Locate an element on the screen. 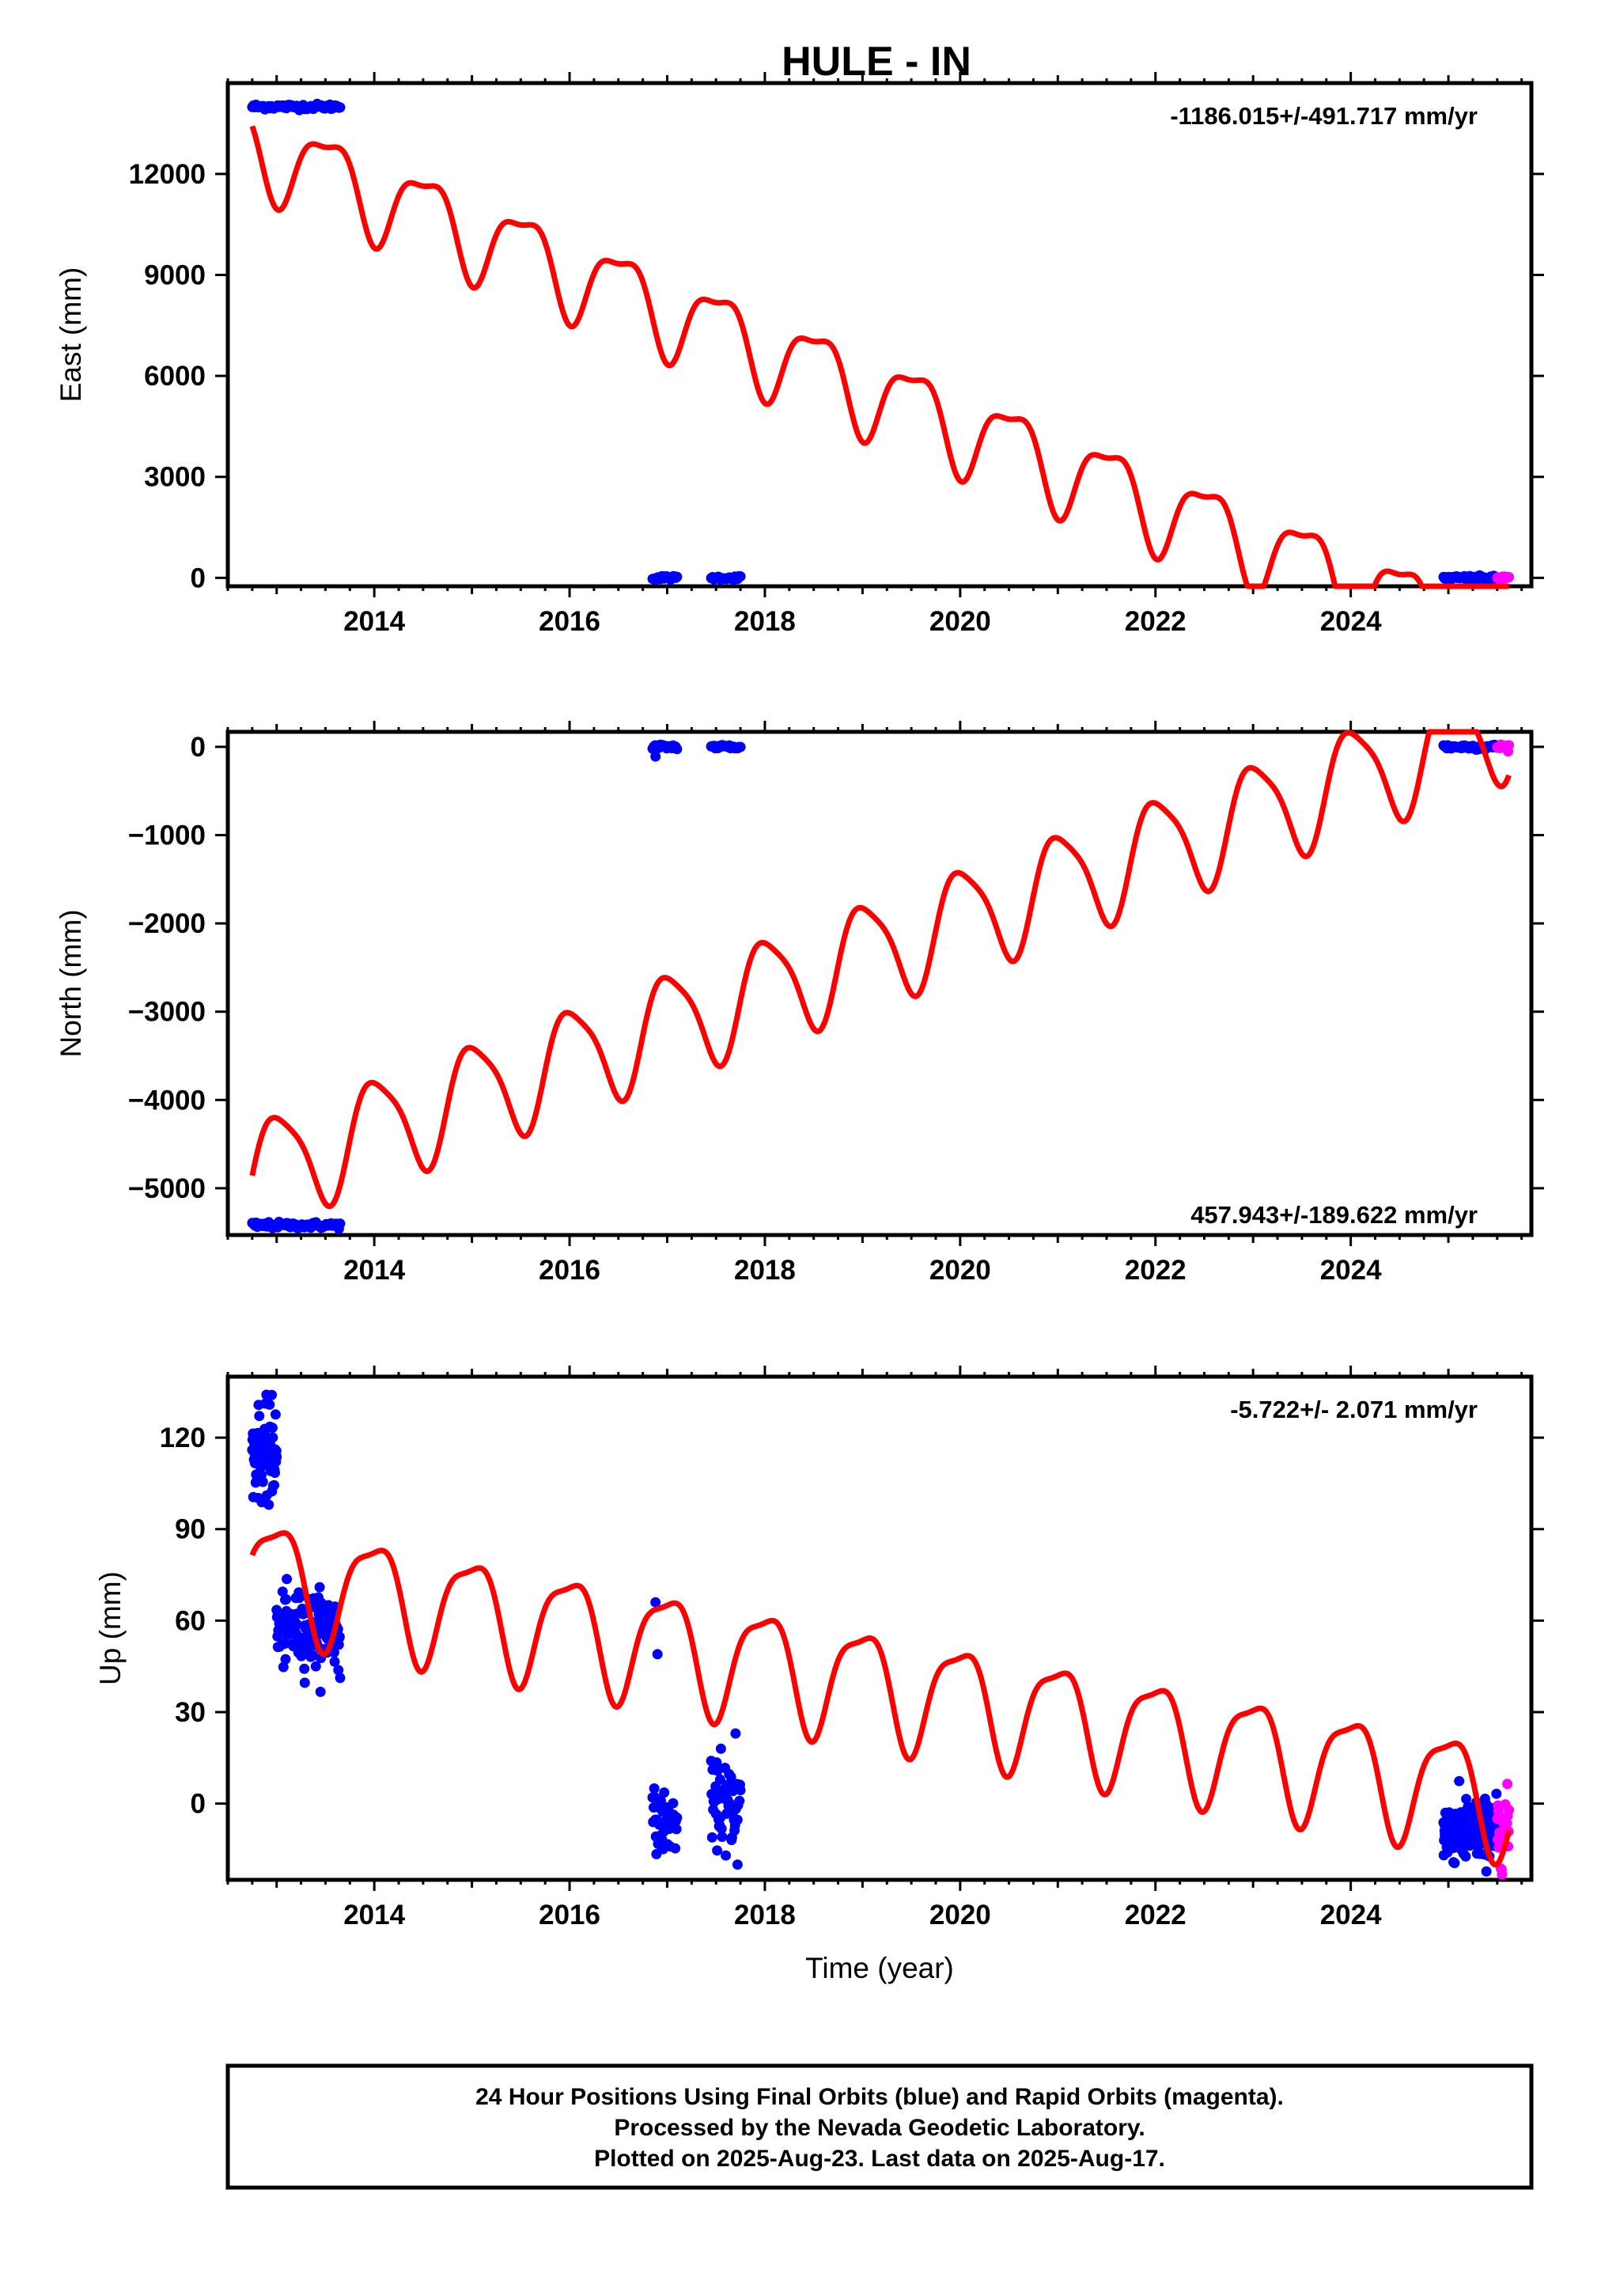 This screenshot has height=2296, width=1601. velocity-label: -5.722+/- 2.071 mm/yr is located at coordinates (1354, 1410).